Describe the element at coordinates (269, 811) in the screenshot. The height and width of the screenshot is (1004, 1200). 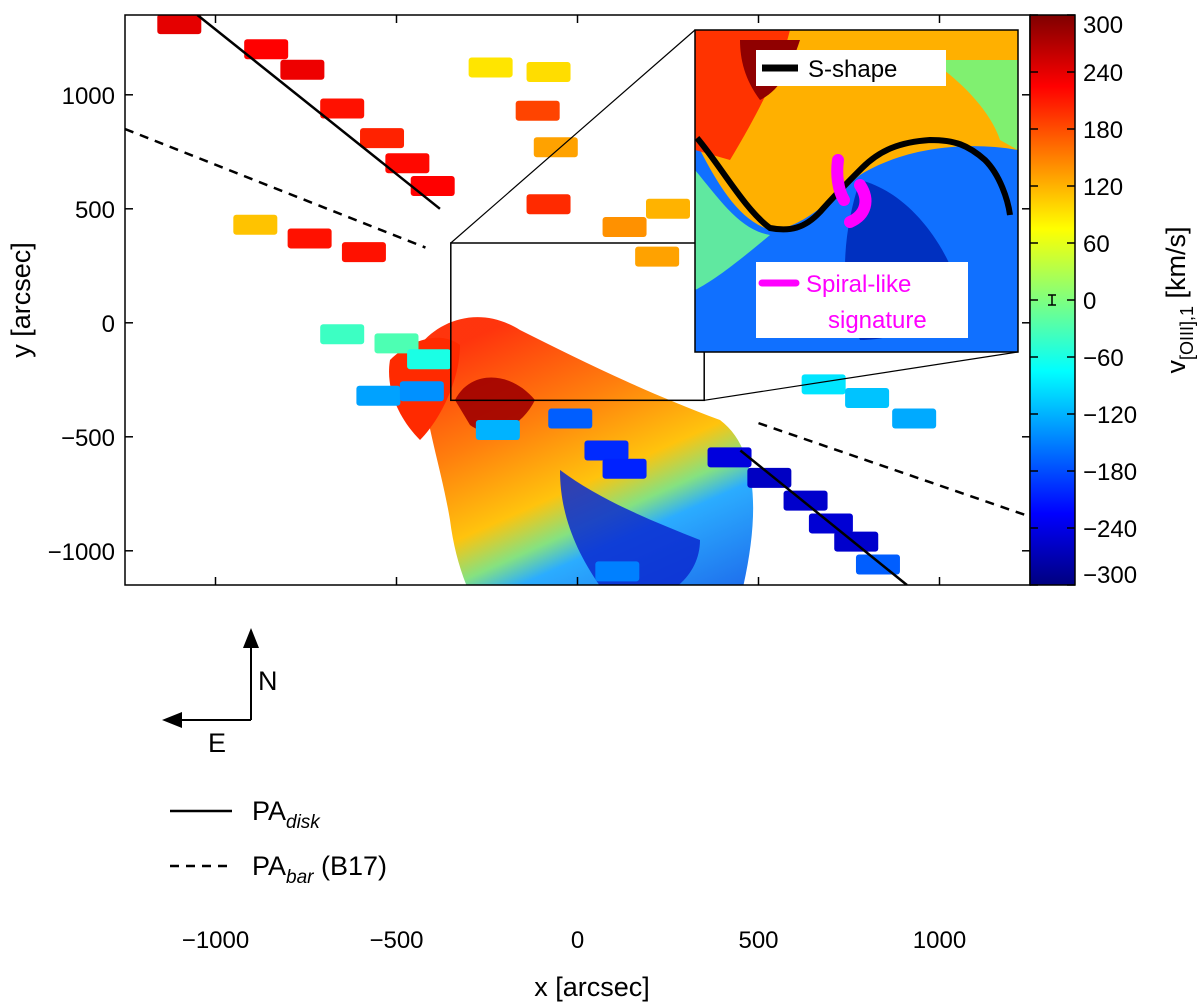
I see `legend-disk-main: PA` at that location.